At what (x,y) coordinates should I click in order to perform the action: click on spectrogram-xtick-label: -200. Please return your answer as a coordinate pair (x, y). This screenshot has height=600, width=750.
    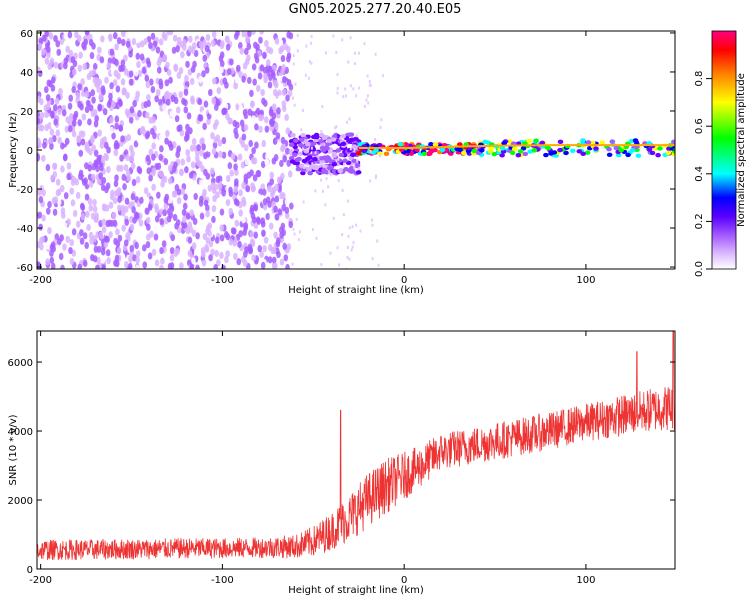
    Looking at the image, I should click on (40, 280).